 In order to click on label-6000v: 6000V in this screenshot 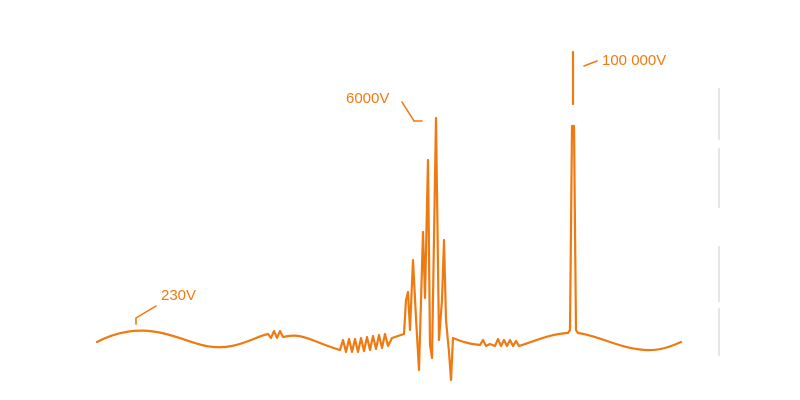, I will do `click(368, 98)`.